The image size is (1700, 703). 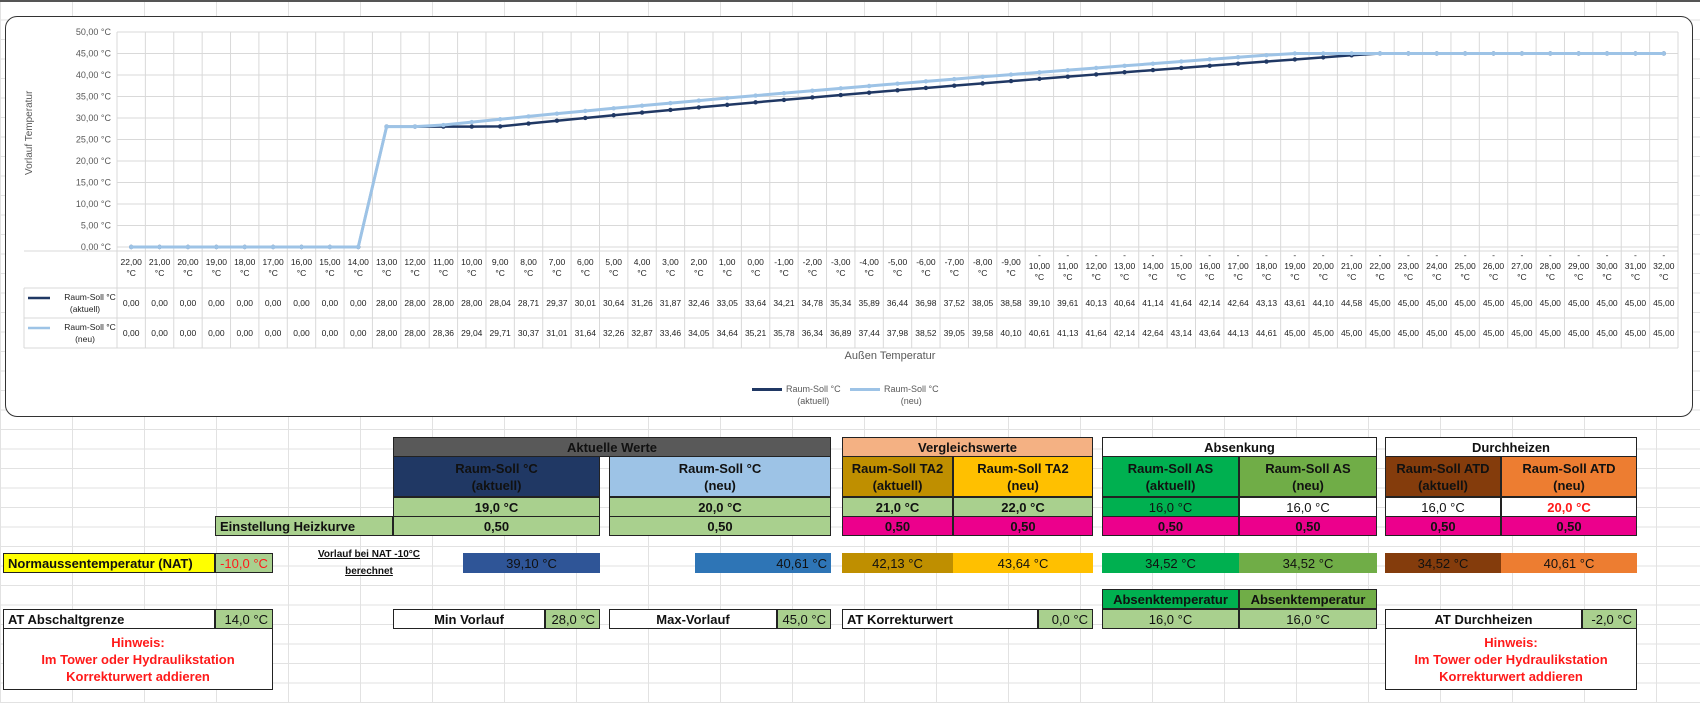 What do you see at coordinates (1267, 333) in the screenshot?
I see `data-table-cell: 44,61` at bounding box center [1267, 333].